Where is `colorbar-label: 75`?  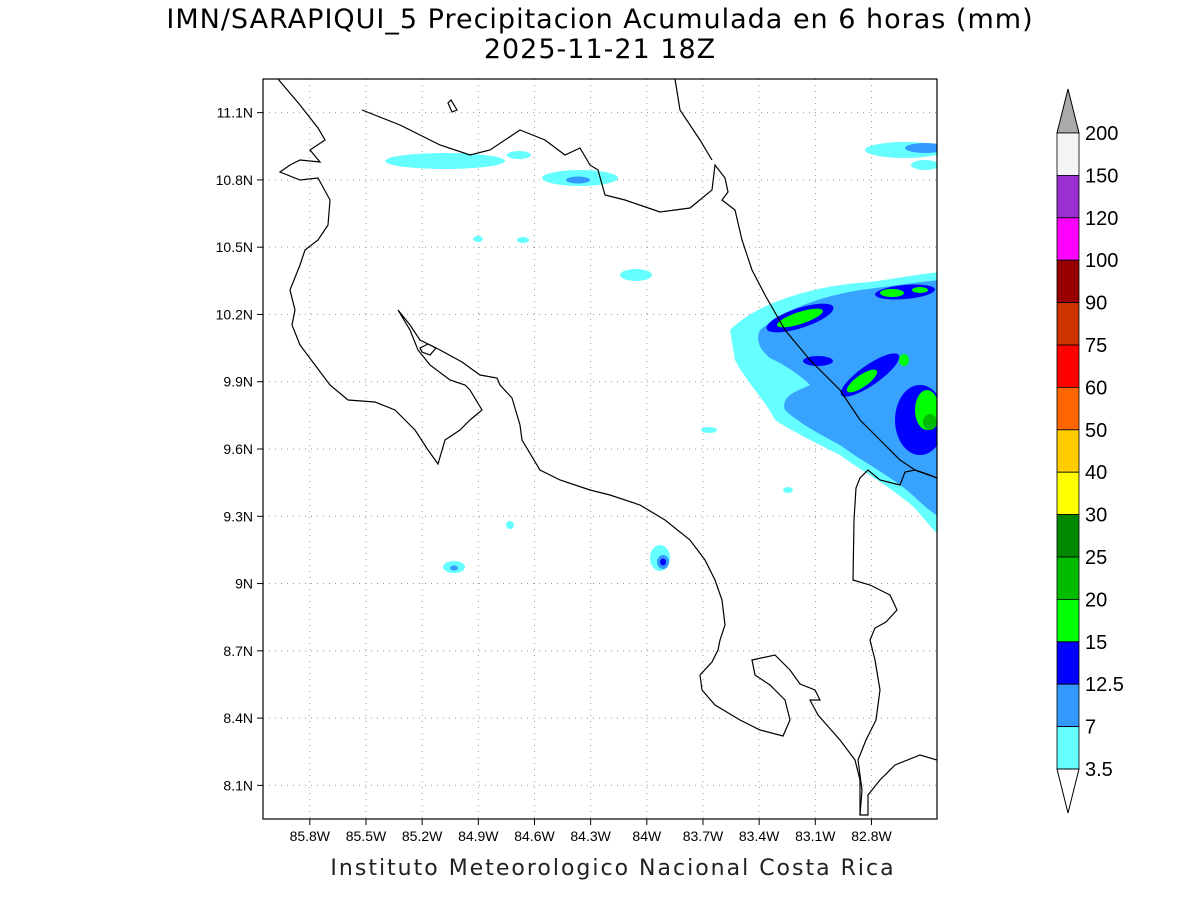 colorbar-label: 75 is located at coordinates (1096, 346).